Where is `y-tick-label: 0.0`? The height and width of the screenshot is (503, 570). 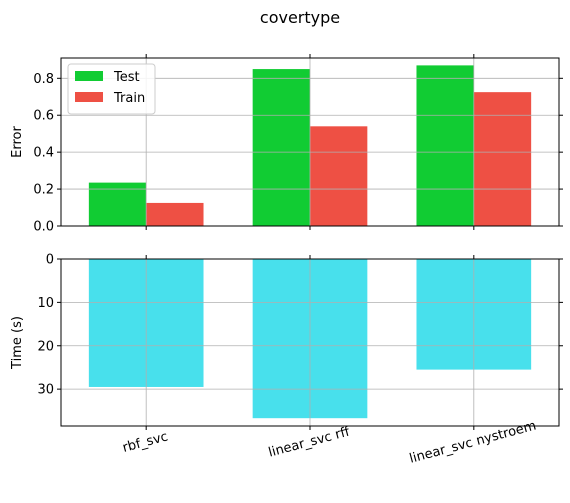 y-tick-label: 0.0 is located at coordinates (43, 227).